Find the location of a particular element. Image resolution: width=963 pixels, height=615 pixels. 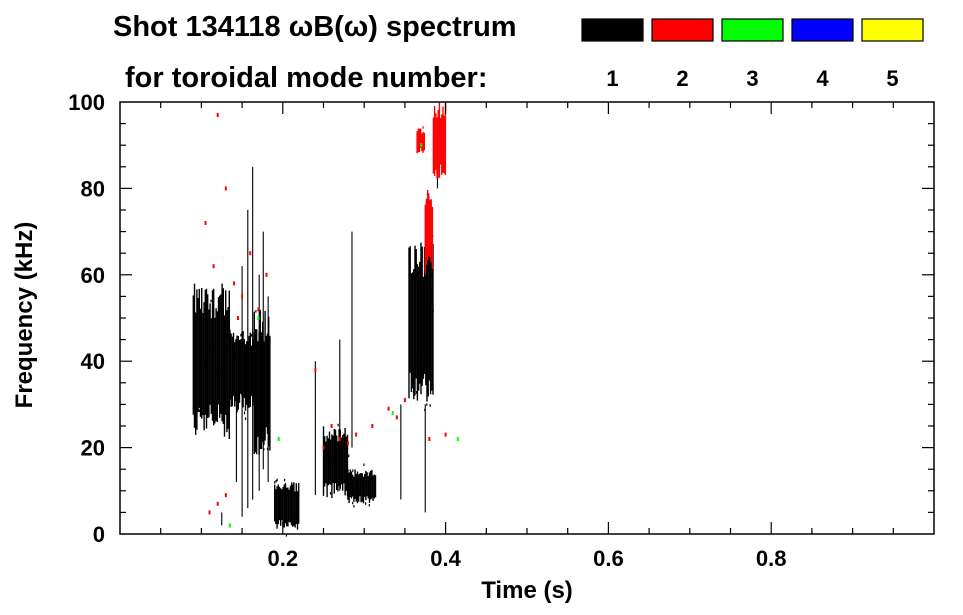

y-tick-label: 60 is located at coordinates (93, 275).